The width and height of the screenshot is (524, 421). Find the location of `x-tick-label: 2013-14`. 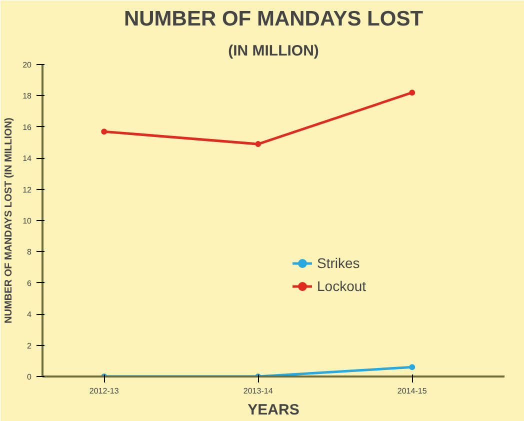

x-tick-label: 2013-14 is located at coordinates (258, 391).